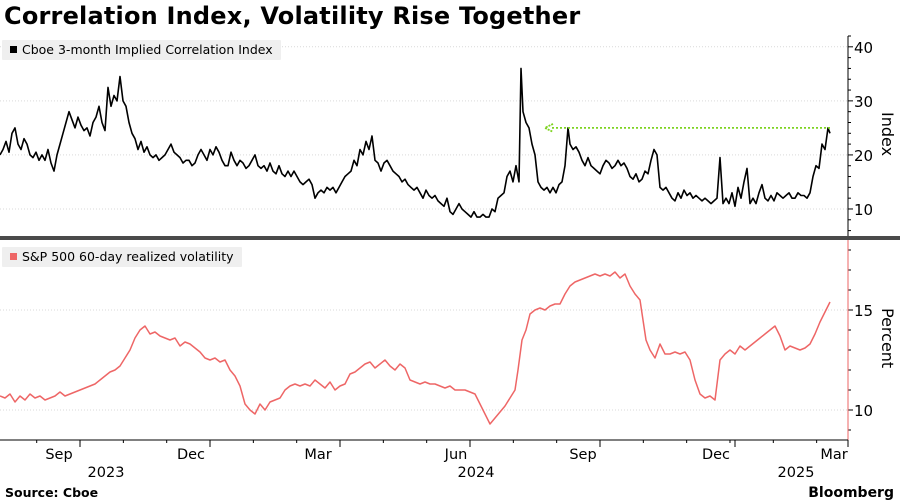 This screenshot has width=900, height=503. What do you see at coordinates (548, 128) in the screenshot?
I see `reference-arrow-head` at bounding box center [548, 128].